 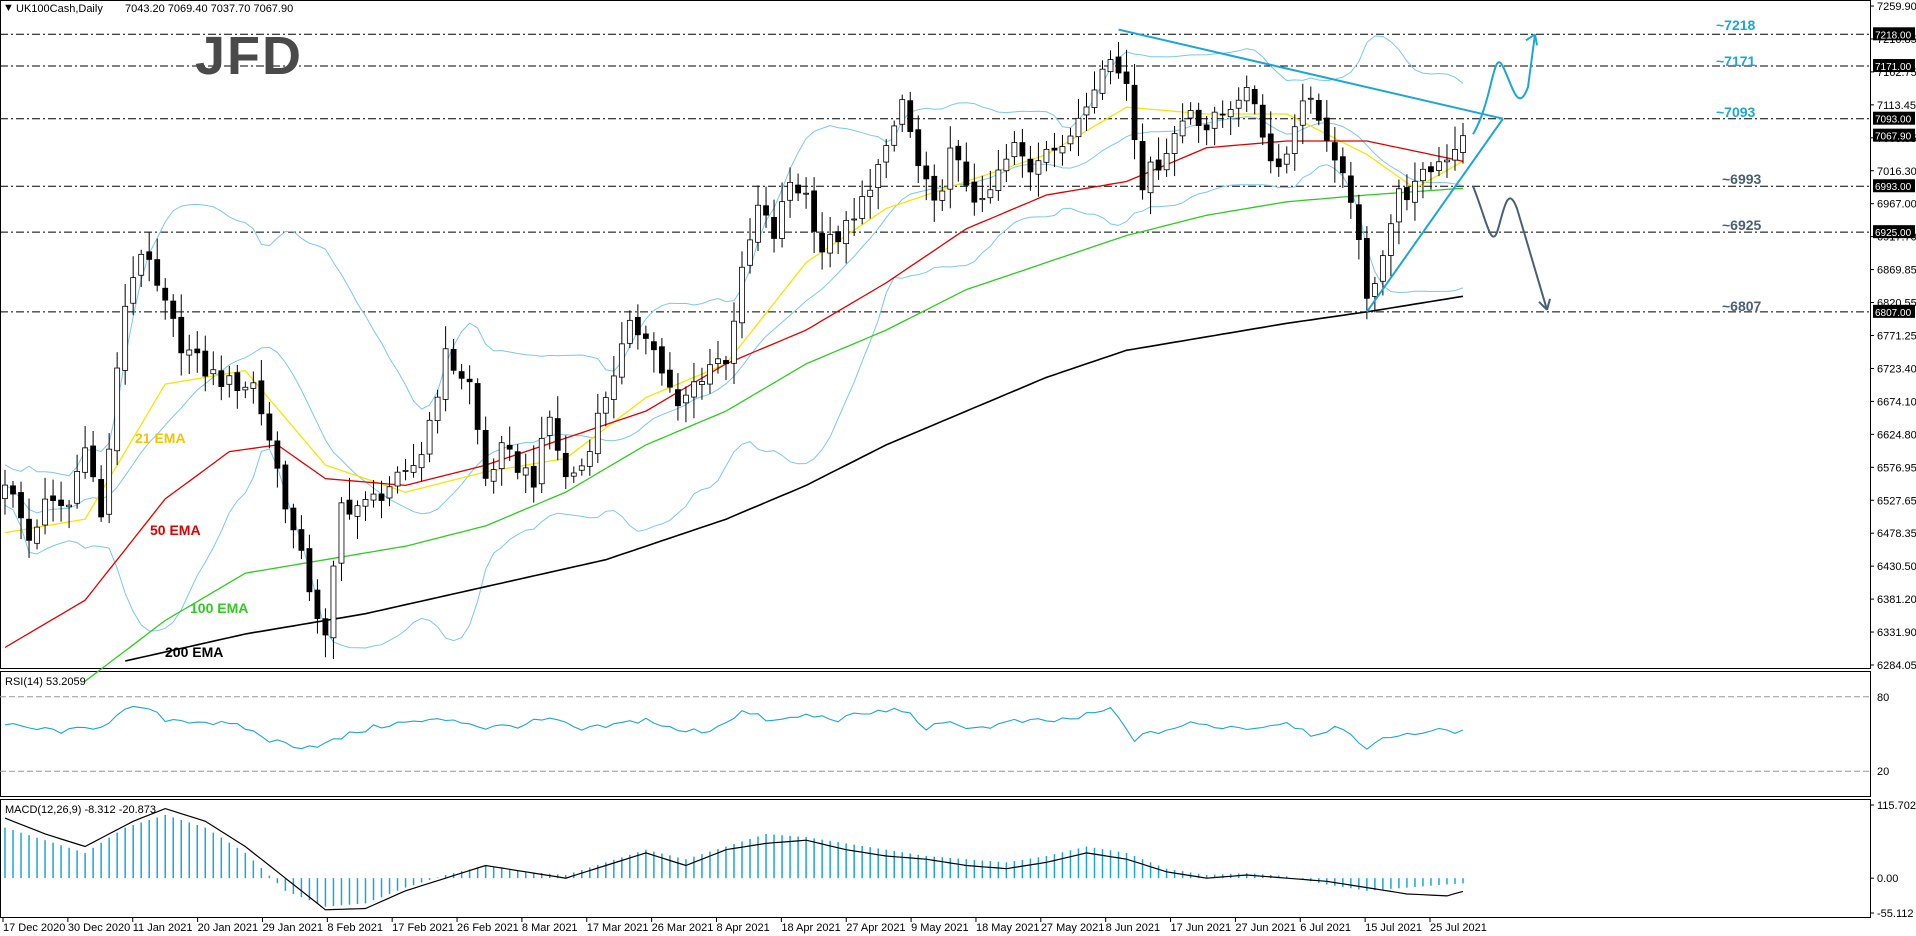 I want to click on price-tick-label: 6576.95, so click(x=1896, y=468).